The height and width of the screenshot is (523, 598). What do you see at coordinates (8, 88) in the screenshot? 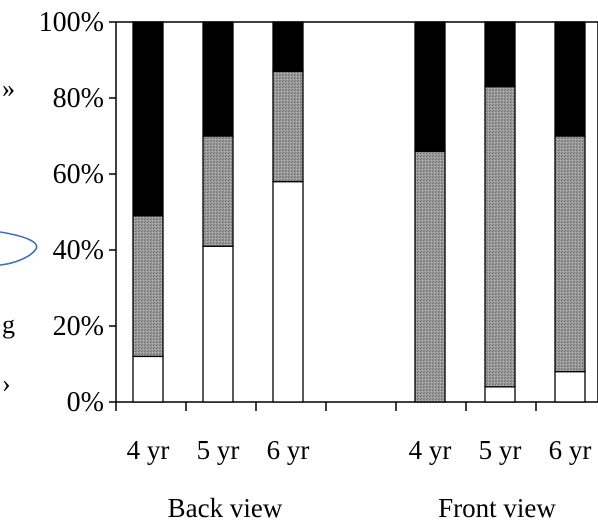
I see `edge-glyph-top: »` at bounding box center [8, 88].